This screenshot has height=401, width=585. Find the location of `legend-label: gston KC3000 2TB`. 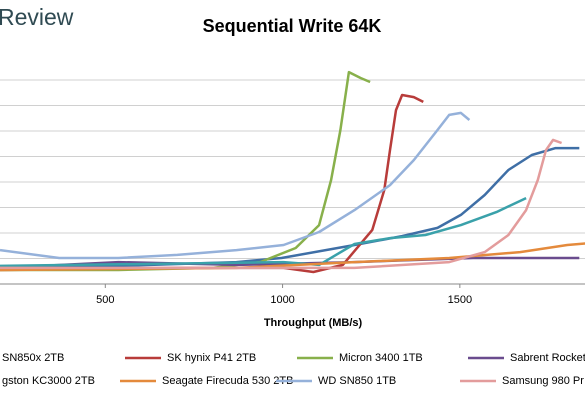

legend-label: gston KC3000 2TB is located at coordinates (48, 381).